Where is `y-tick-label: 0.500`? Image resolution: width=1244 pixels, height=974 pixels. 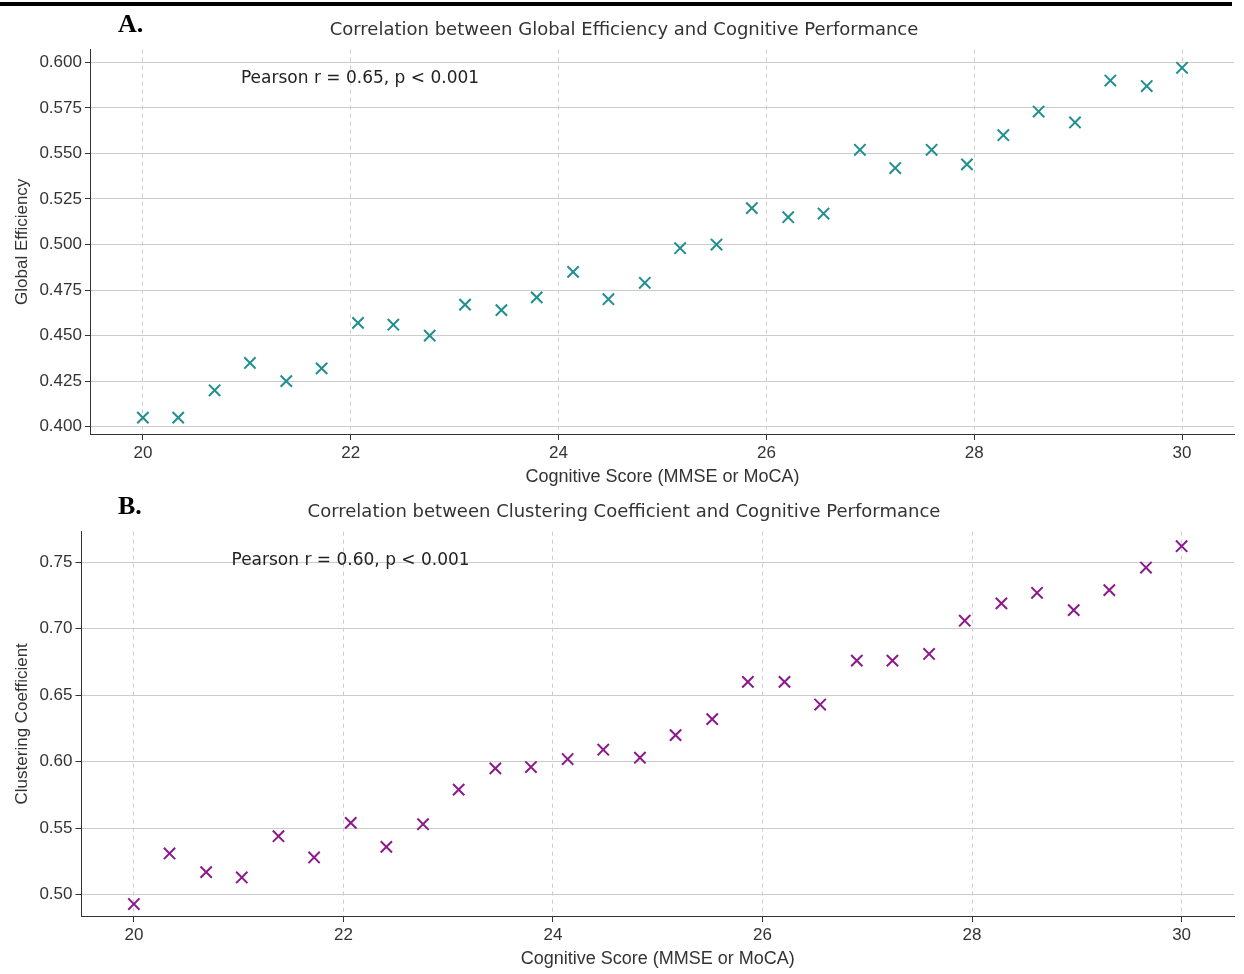
y-tick-label: 0.500 is located at coordinates (60, 244).